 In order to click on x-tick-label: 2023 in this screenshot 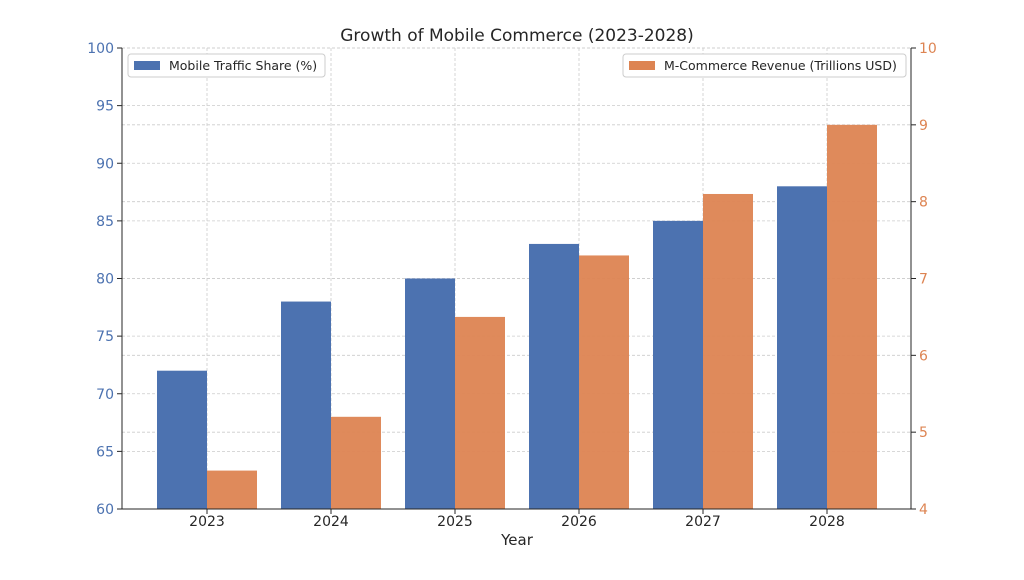, I will do `click(207, 522)`.